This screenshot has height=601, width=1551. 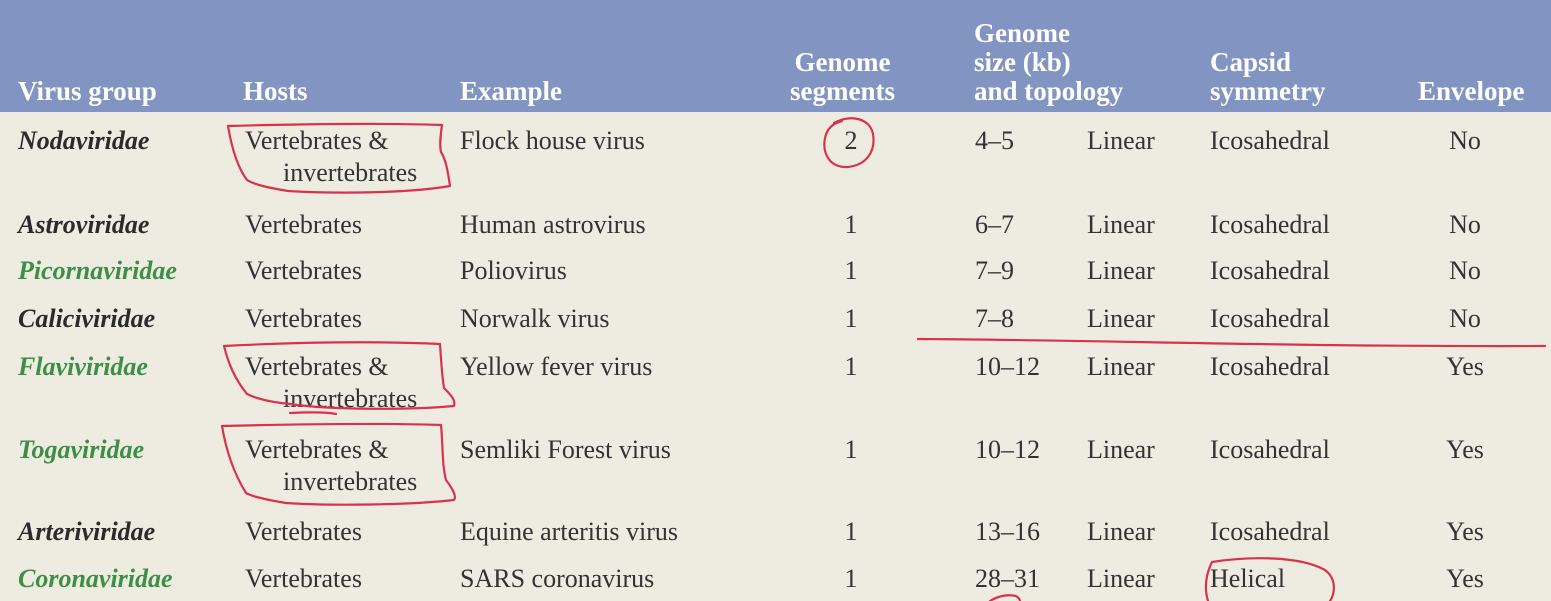 I want to click on example-virus: Flock house virus, so click(x=552, y=140).